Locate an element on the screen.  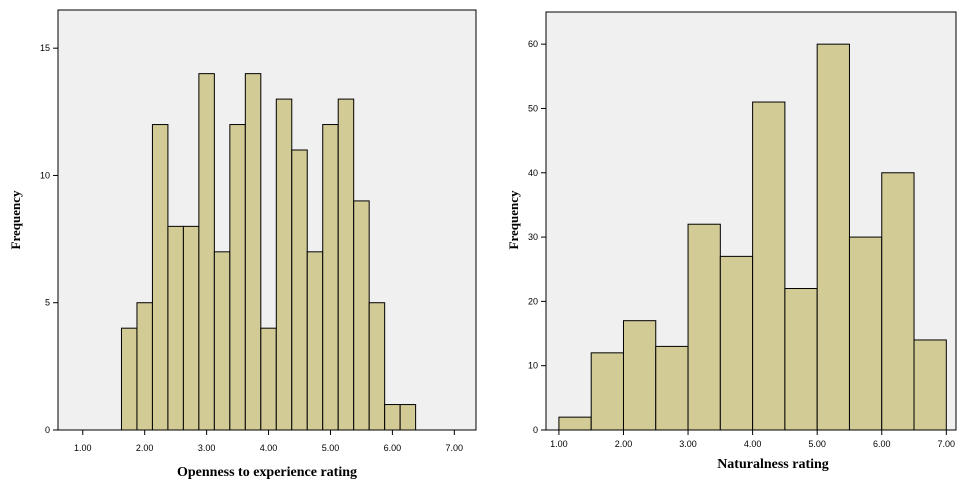
y-tick-label: 15 is located at coordinates (45, 48).